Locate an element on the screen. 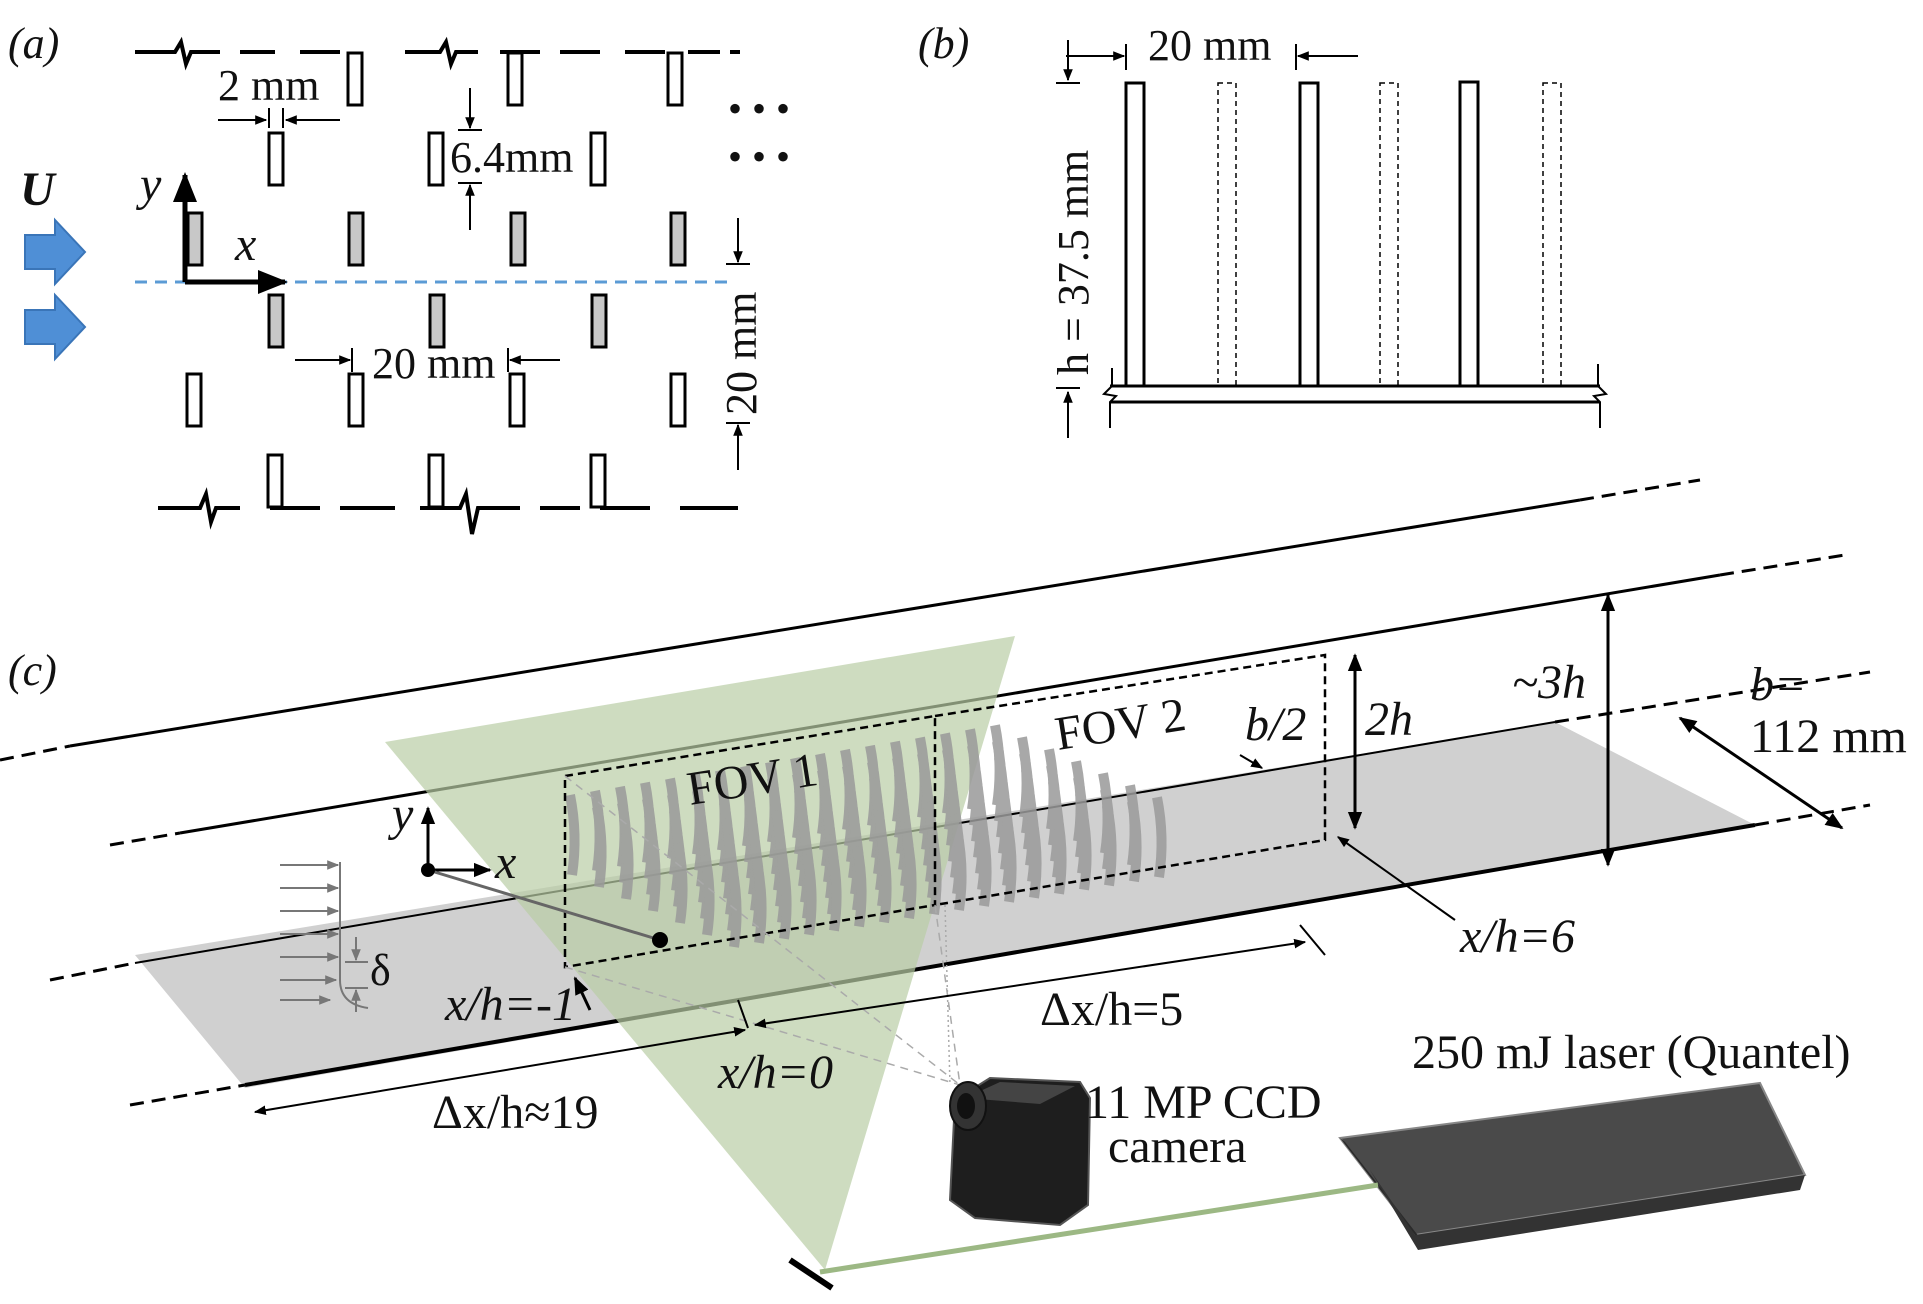 The image size is (1923, 1304). fov2-label: FOV 2 is located at coordinates (1120, 724).